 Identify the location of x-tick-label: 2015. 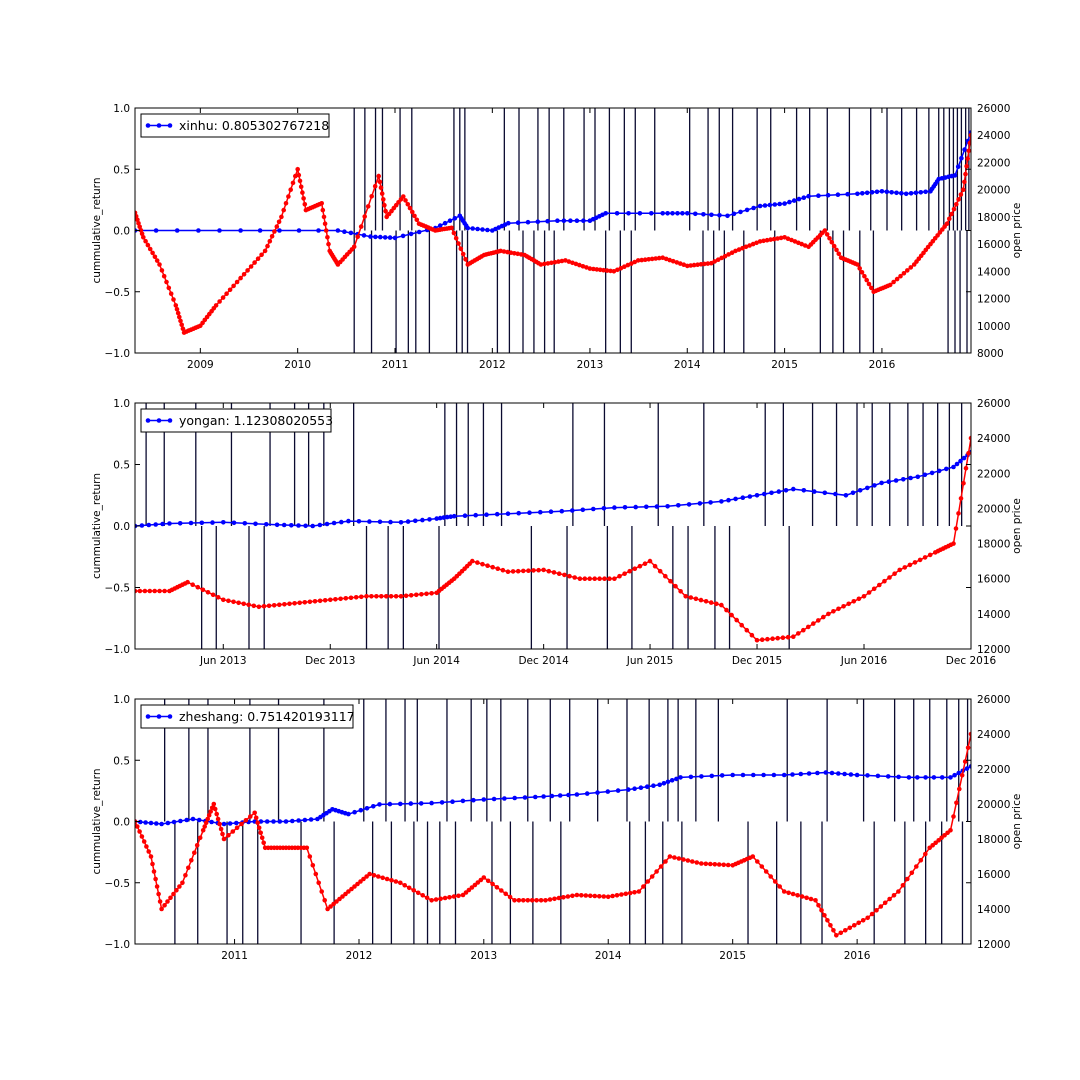
(732, 956).